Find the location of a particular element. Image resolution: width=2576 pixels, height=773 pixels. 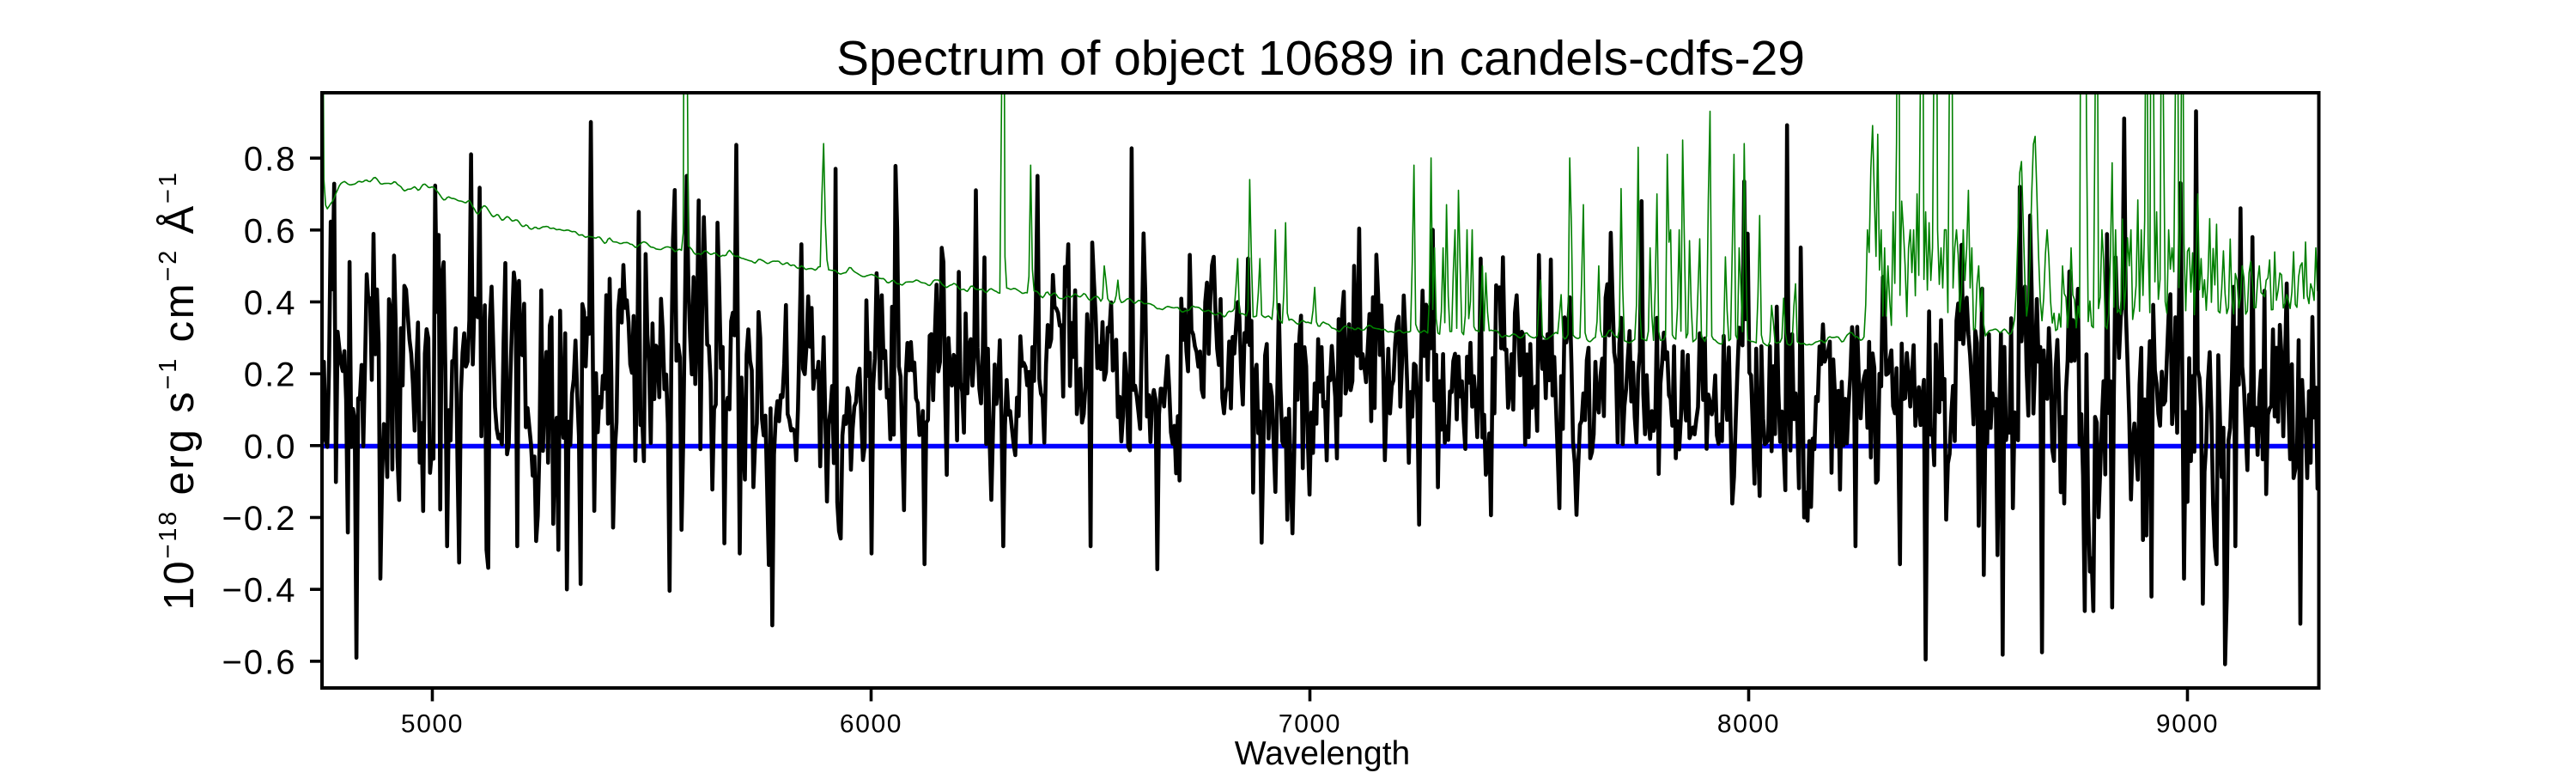

svg-text: 5000 is located at coordinates (432, 723).